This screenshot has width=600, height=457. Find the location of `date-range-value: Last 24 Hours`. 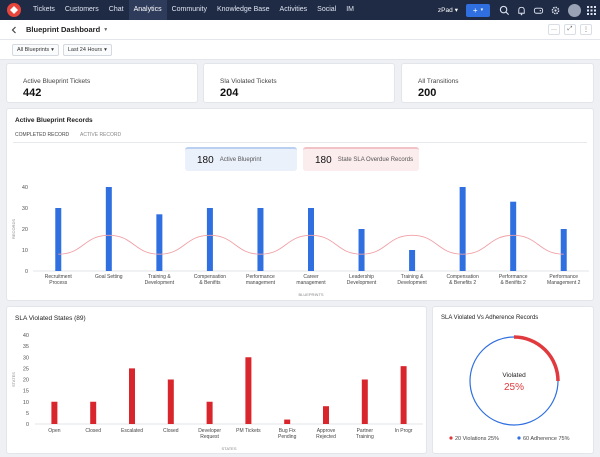

date-range-value: Last 24 Hours is located at coordinates (85, 49).